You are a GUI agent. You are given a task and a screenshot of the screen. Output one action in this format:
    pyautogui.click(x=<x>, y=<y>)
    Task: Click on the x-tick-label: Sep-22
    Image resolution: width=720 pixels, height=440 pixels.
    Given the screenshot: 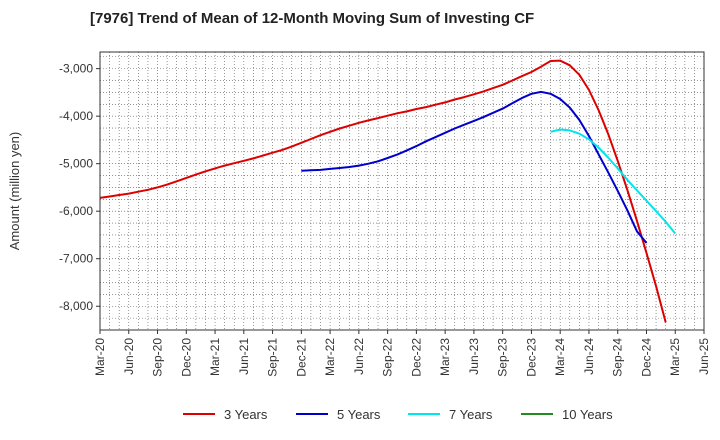 What is the action you would take?
    pyautogui.click(x=388, y=357)
    